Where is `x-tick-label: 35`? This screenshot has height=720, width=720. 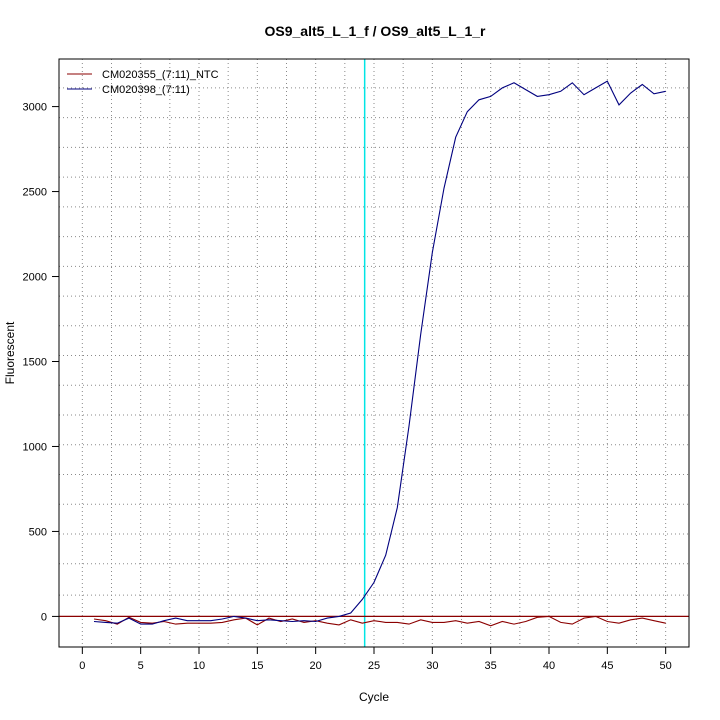 x-tick-label: 35 is located at coordinates (491, 666).